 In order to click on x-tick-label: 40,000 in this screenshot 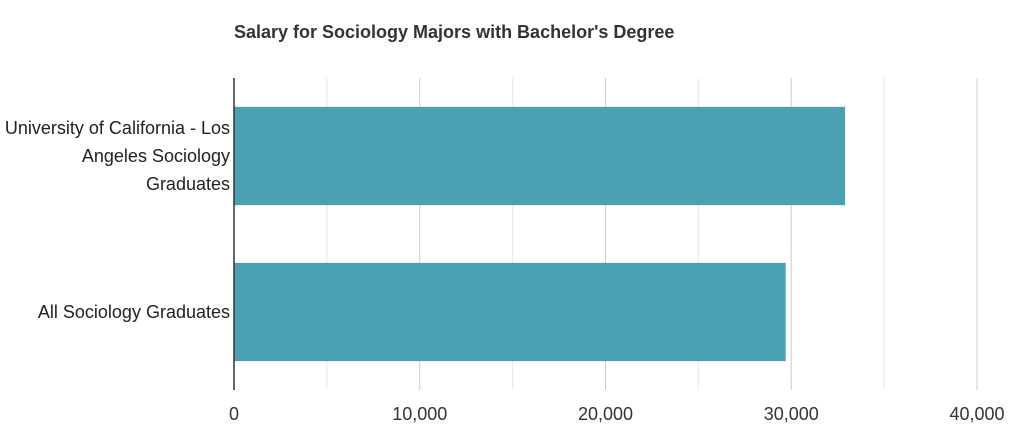, I will do `click(976, 414)`.